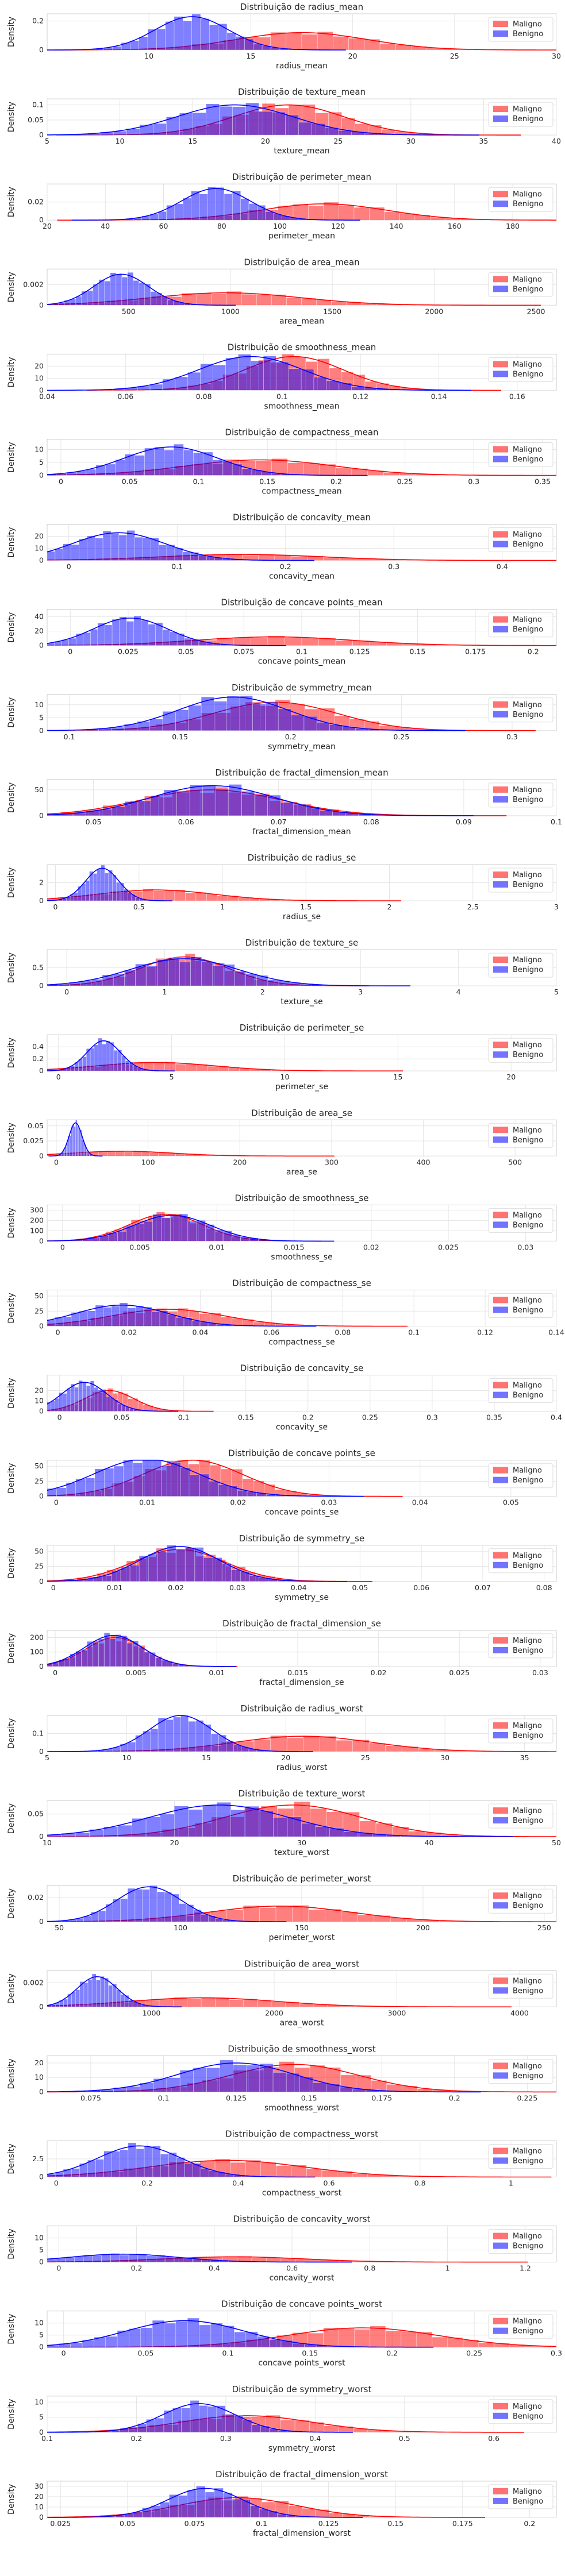 Image resolution: width=565 pixels, height=2576 pixels. I want to click on x-tick-label: 0.15, so click(310, 2353).